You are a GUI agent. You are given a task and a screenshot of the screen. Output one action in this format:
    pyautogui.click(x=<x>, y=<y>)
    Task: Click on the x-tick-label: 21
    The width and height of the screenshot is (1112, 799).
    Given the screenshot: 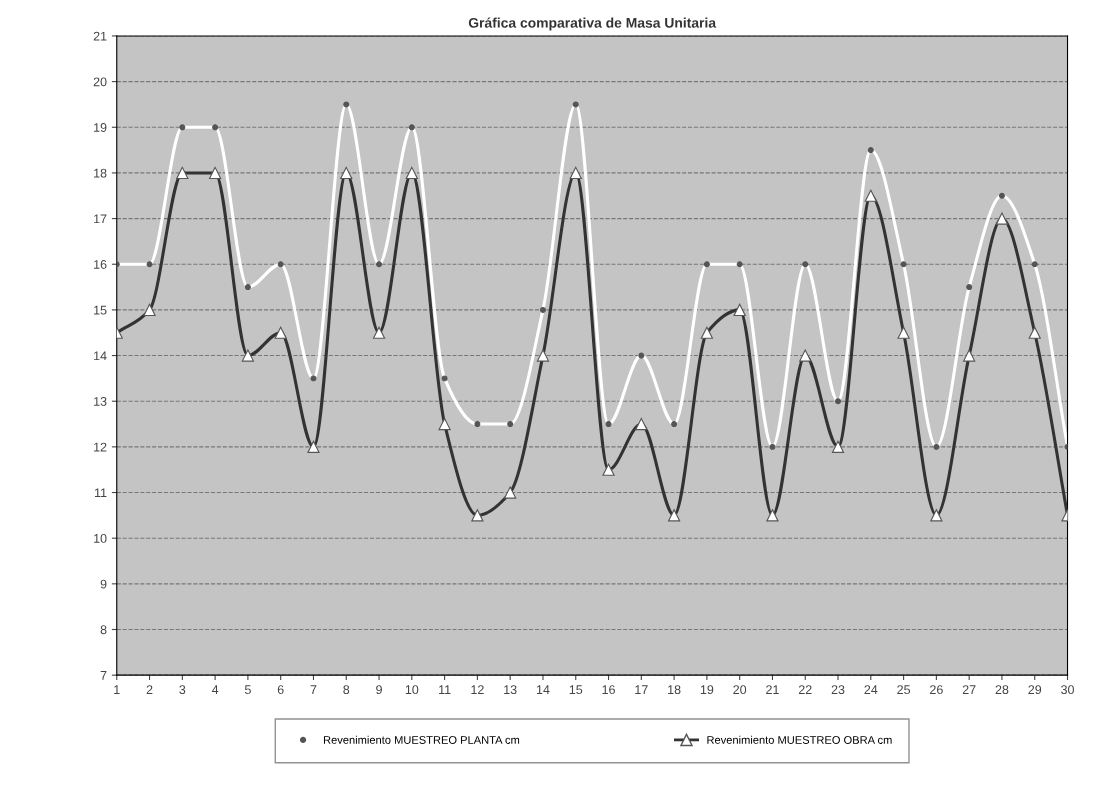 What is the action you would take?
    pyautogui.click(x=772, y=689)
    